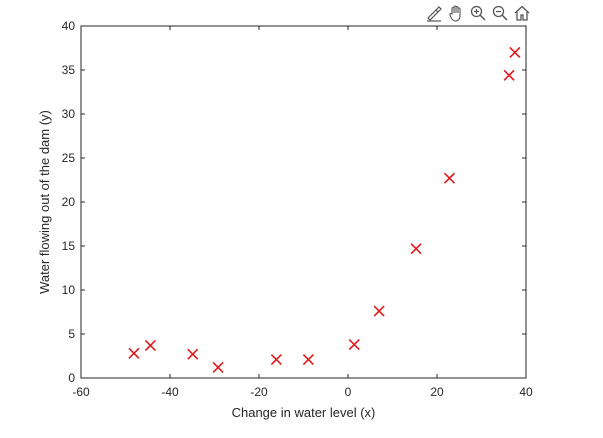 The image size is (603, 438). What do you see at coordinates (434, 13) in the screenshot?
I see `brush-icon` at bounding box center [434, 13].